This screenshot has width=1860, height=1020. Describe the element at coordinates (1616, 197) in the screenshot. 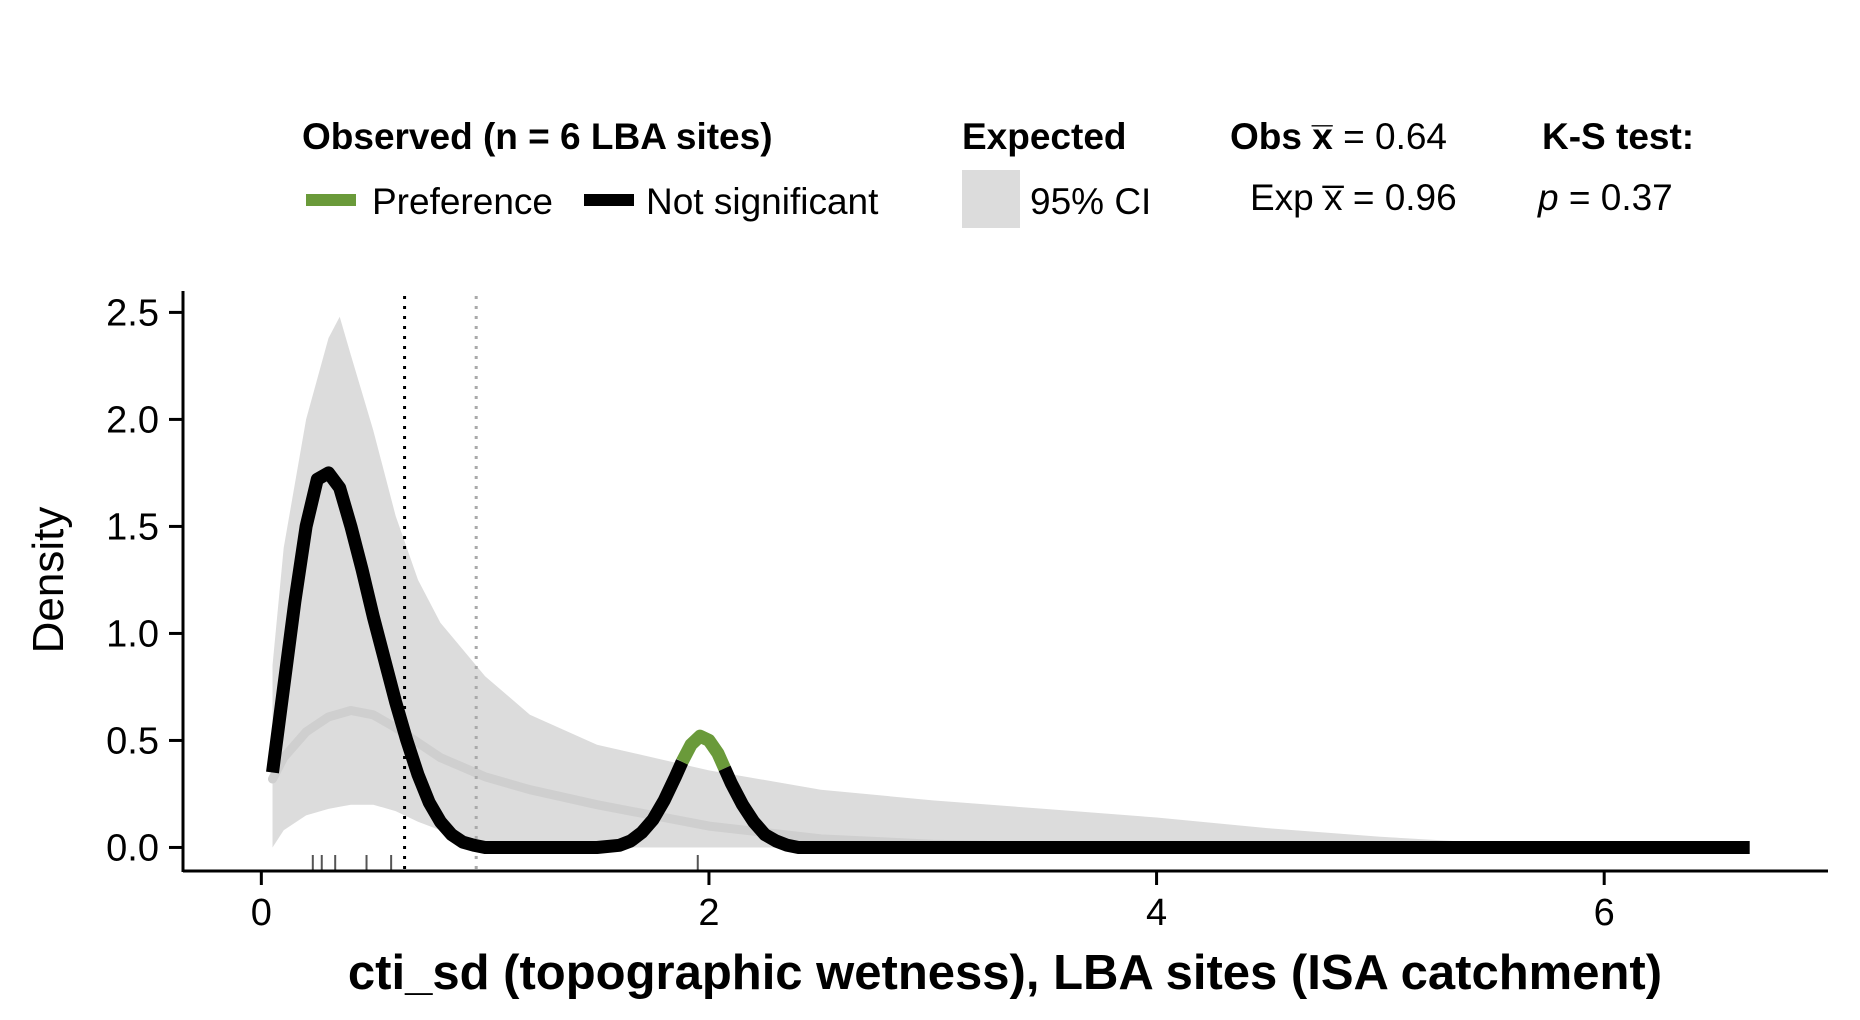

I see `ks-p-value: = 0.37` at that location.